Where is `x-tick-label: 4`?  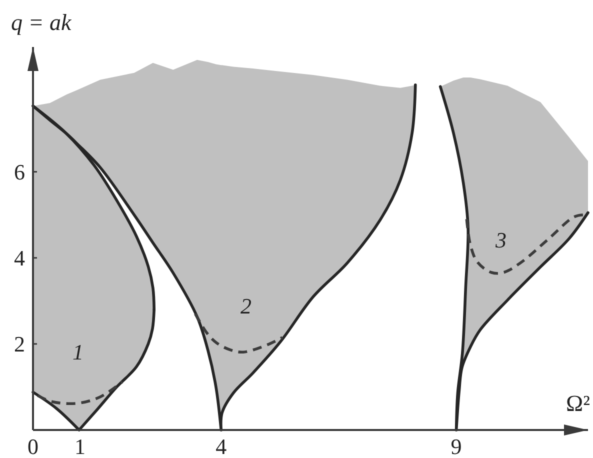 x-tick-label: 4 is located at coordinates (221, 446).